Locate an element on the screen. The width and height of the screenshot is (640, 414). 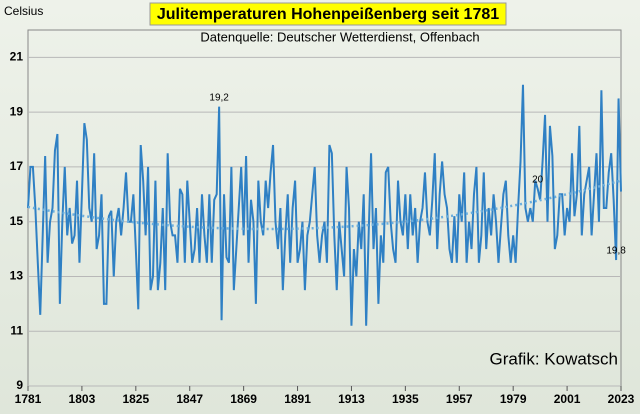
y-tick-label: 17 is located at coordinates (17, 166).